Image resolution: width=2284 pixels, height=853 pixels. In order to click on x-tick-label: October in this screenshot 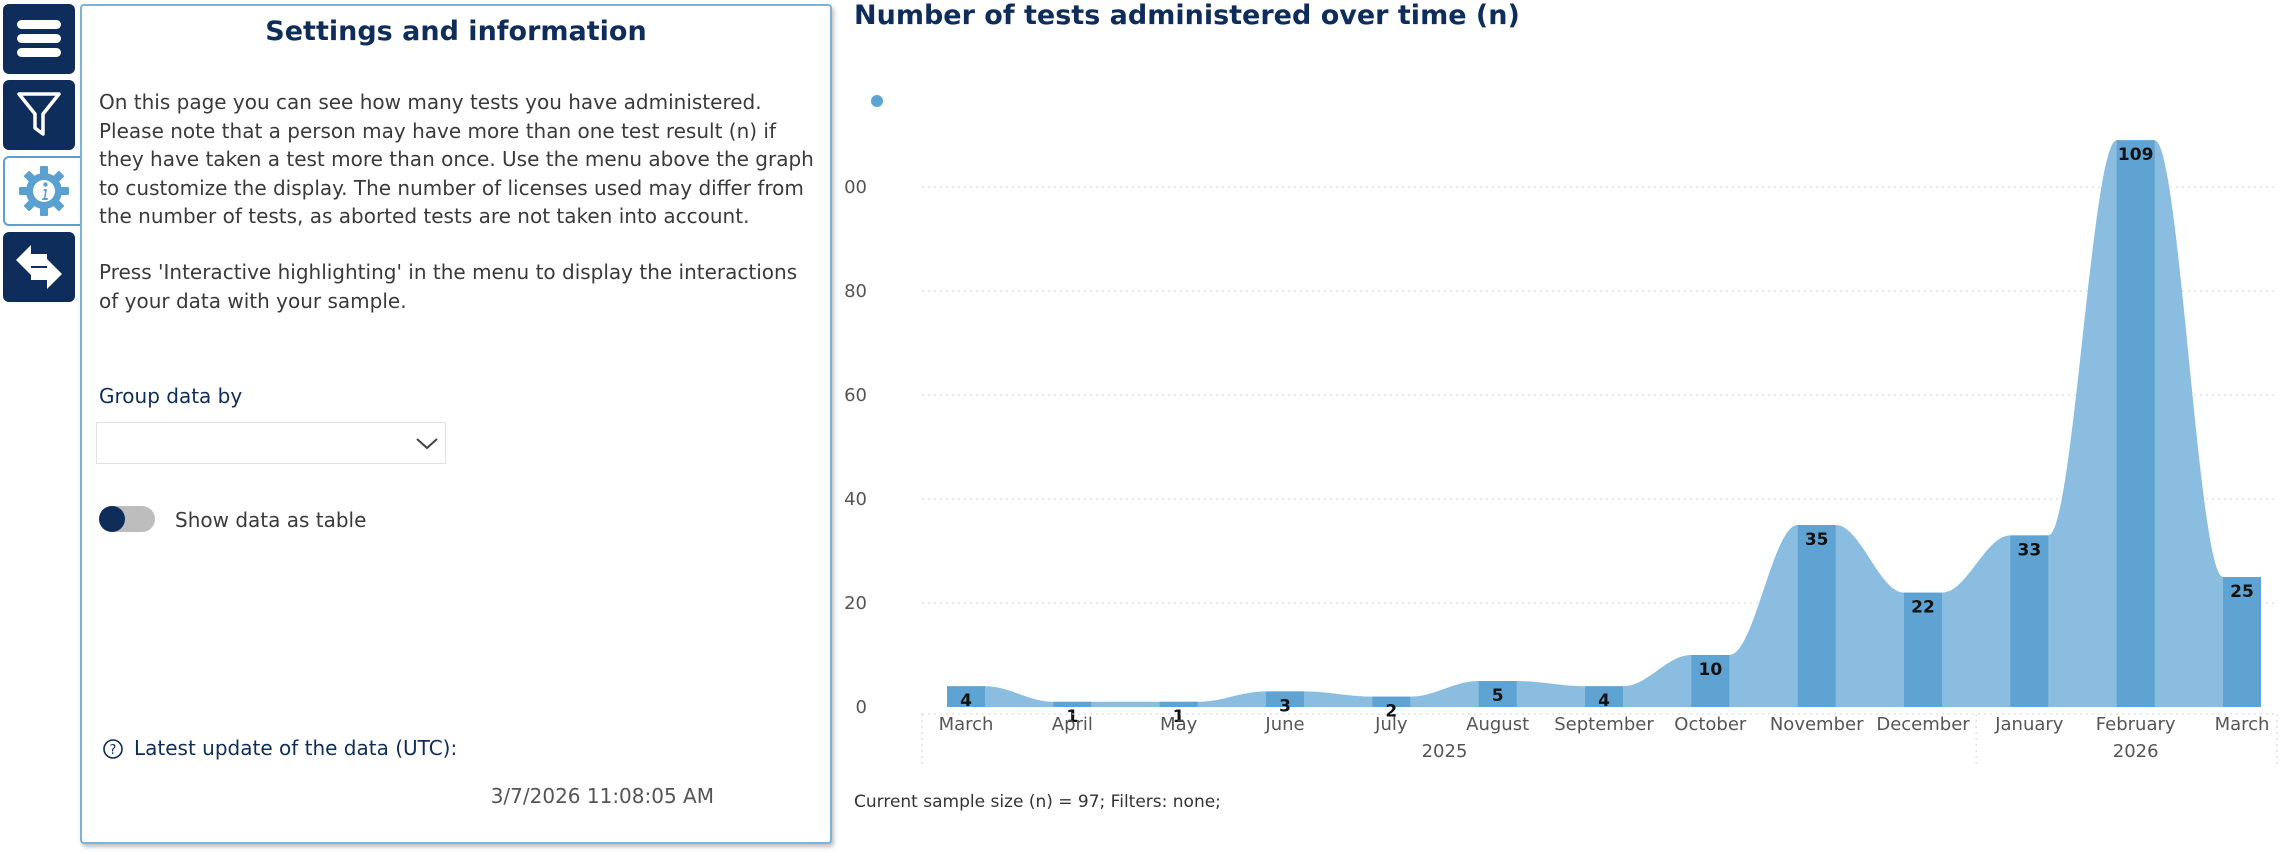, I will do `click(1710, 724)`.